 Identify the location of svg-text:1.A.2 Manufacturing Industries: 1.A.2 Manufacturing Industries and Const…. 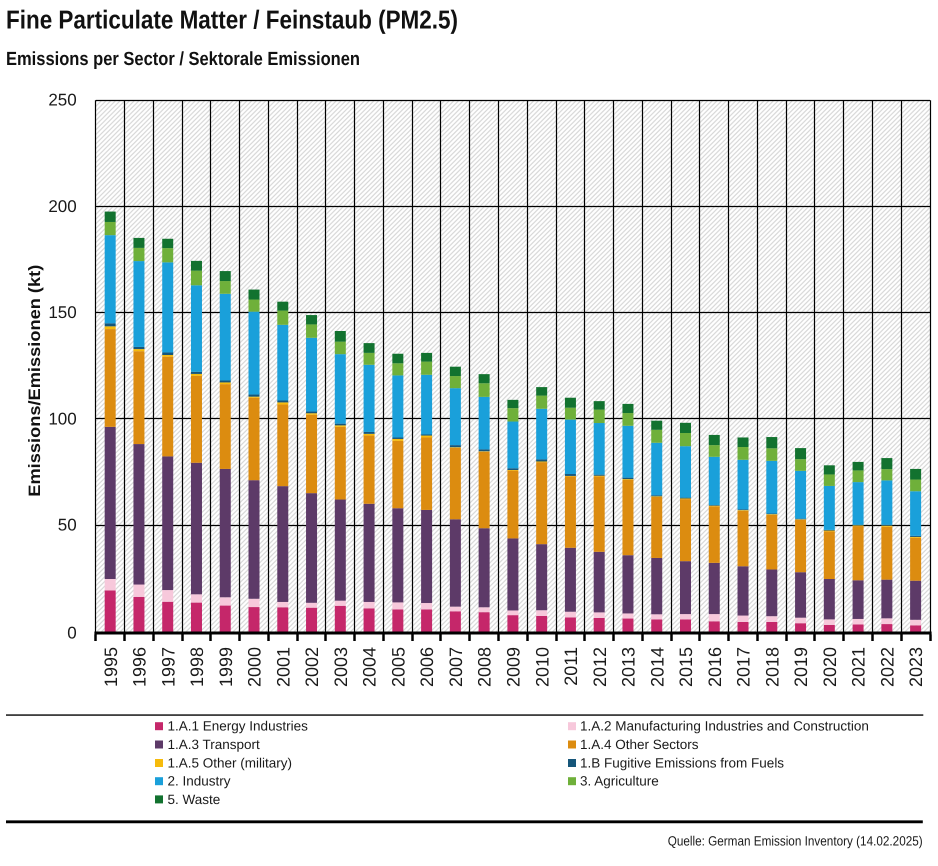
(724, 726).